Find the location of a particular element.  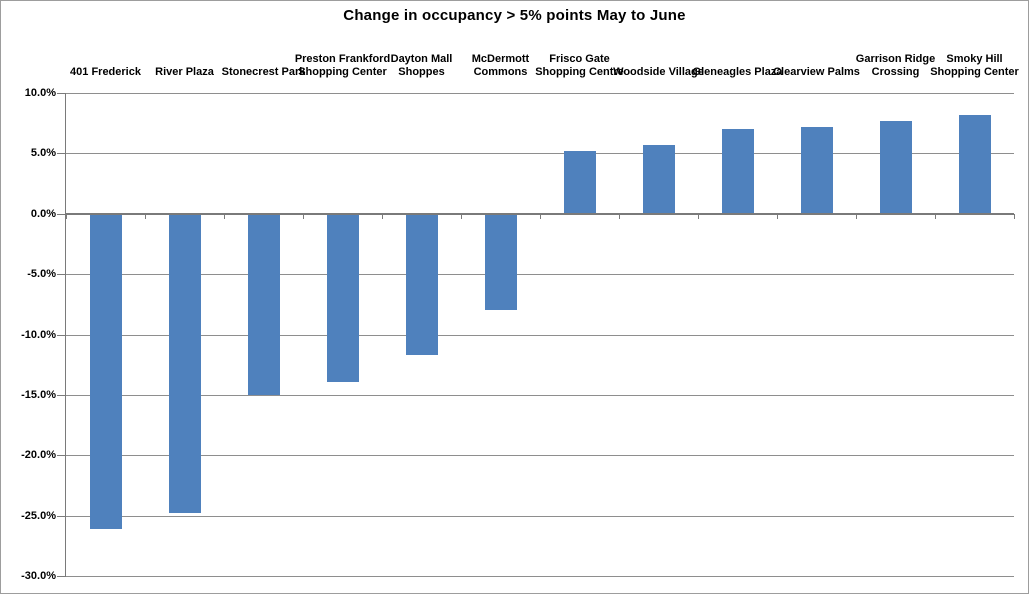

category-label-line: Gleneagles Plaza is located at coordinates (737, 72).